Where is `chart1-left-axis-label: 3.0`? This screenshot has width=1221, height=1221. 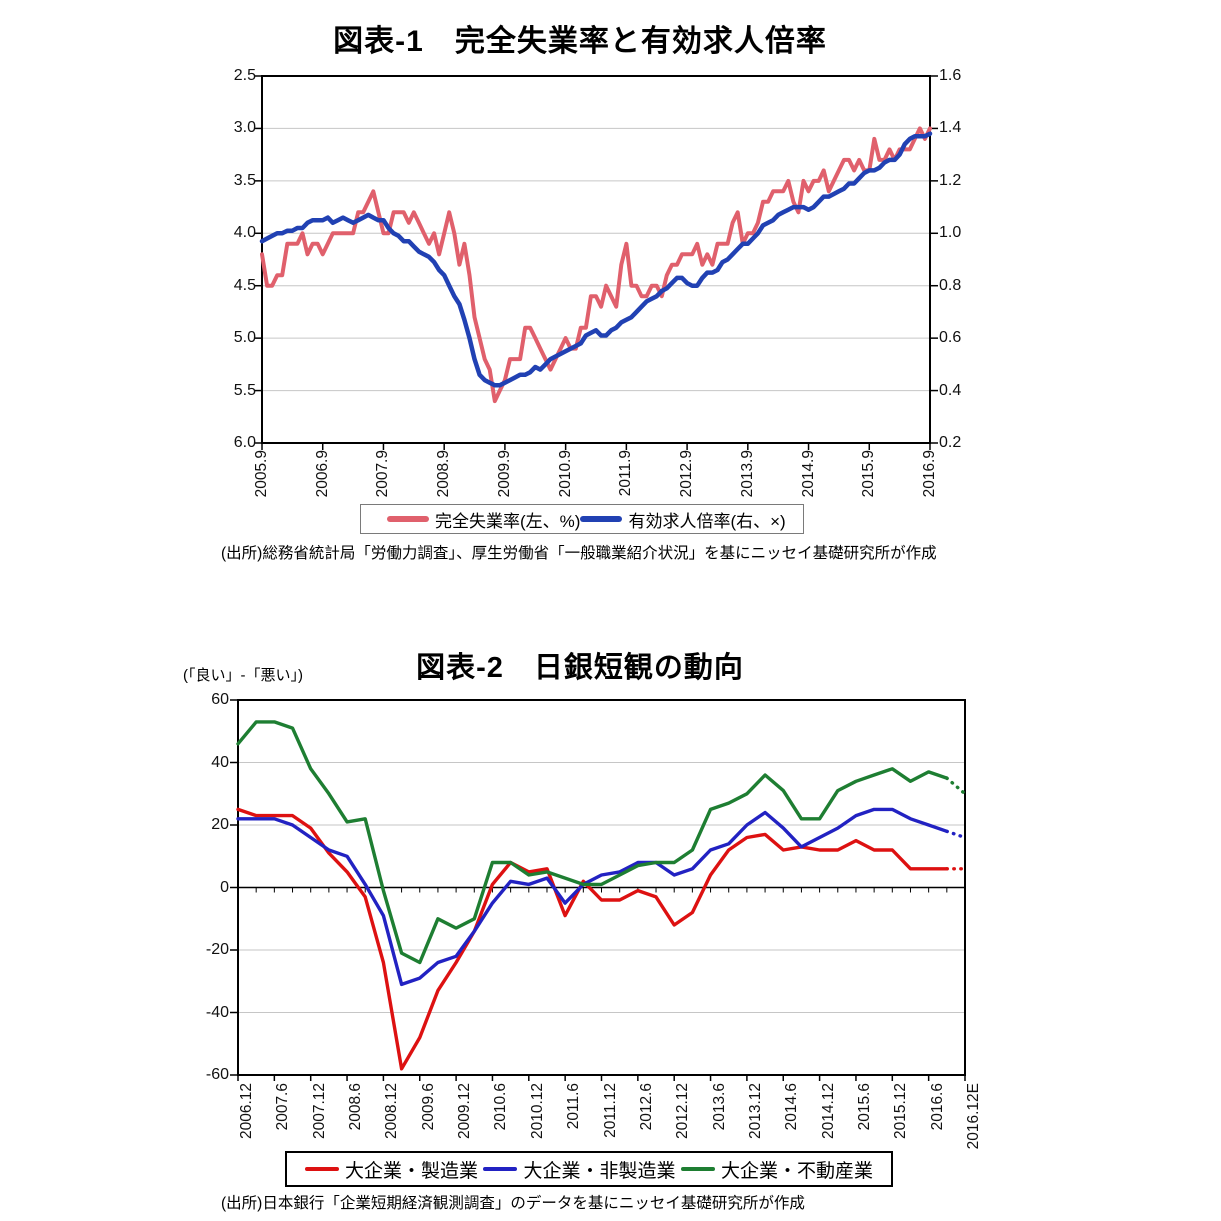
chart1-left-axis-label: 3.0 is located at coordinates (244, 128).